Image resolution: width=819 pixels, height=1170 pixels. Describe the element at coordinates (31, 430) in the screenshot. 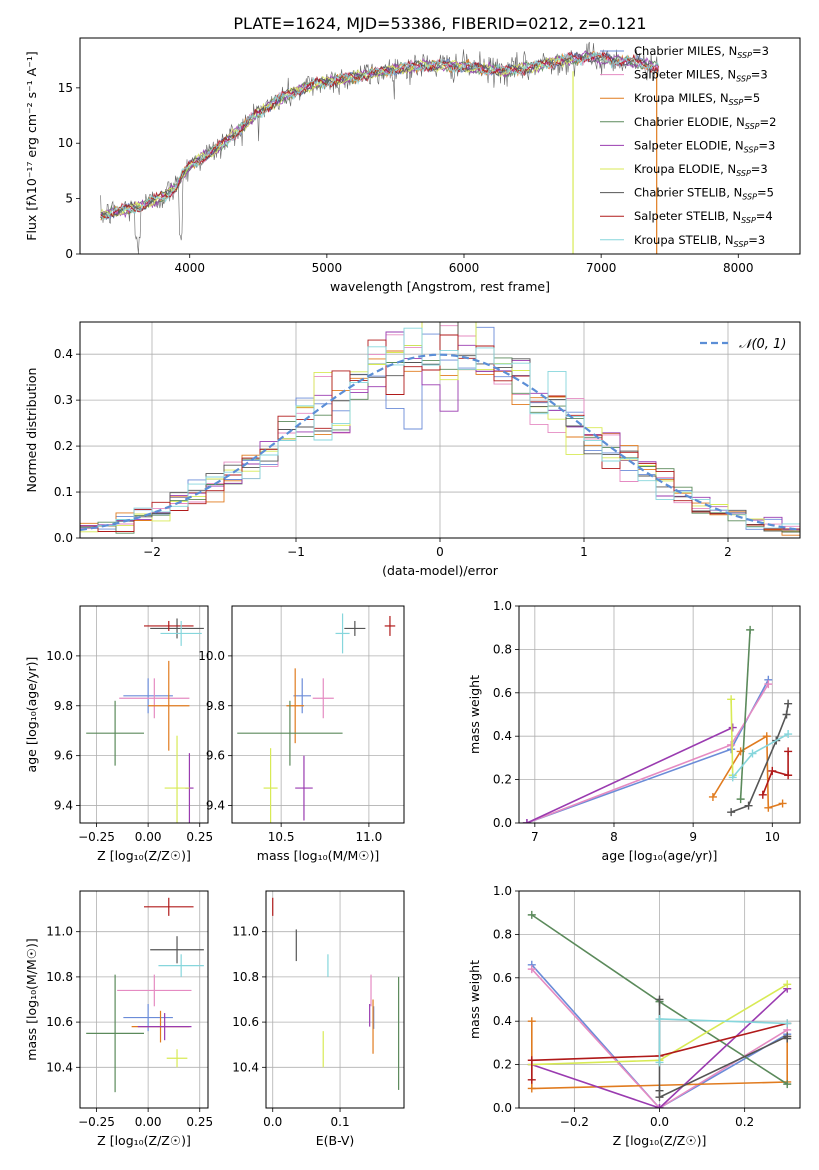

I see `y-axis-label: Normed distribution` at that location.